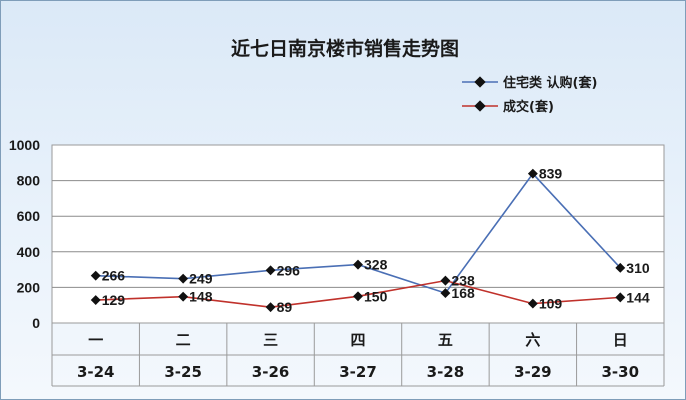 The width and height of the screenshot is (686, 400). I want to click on legend-label-series-2: 成交(套), so click(528, 107).